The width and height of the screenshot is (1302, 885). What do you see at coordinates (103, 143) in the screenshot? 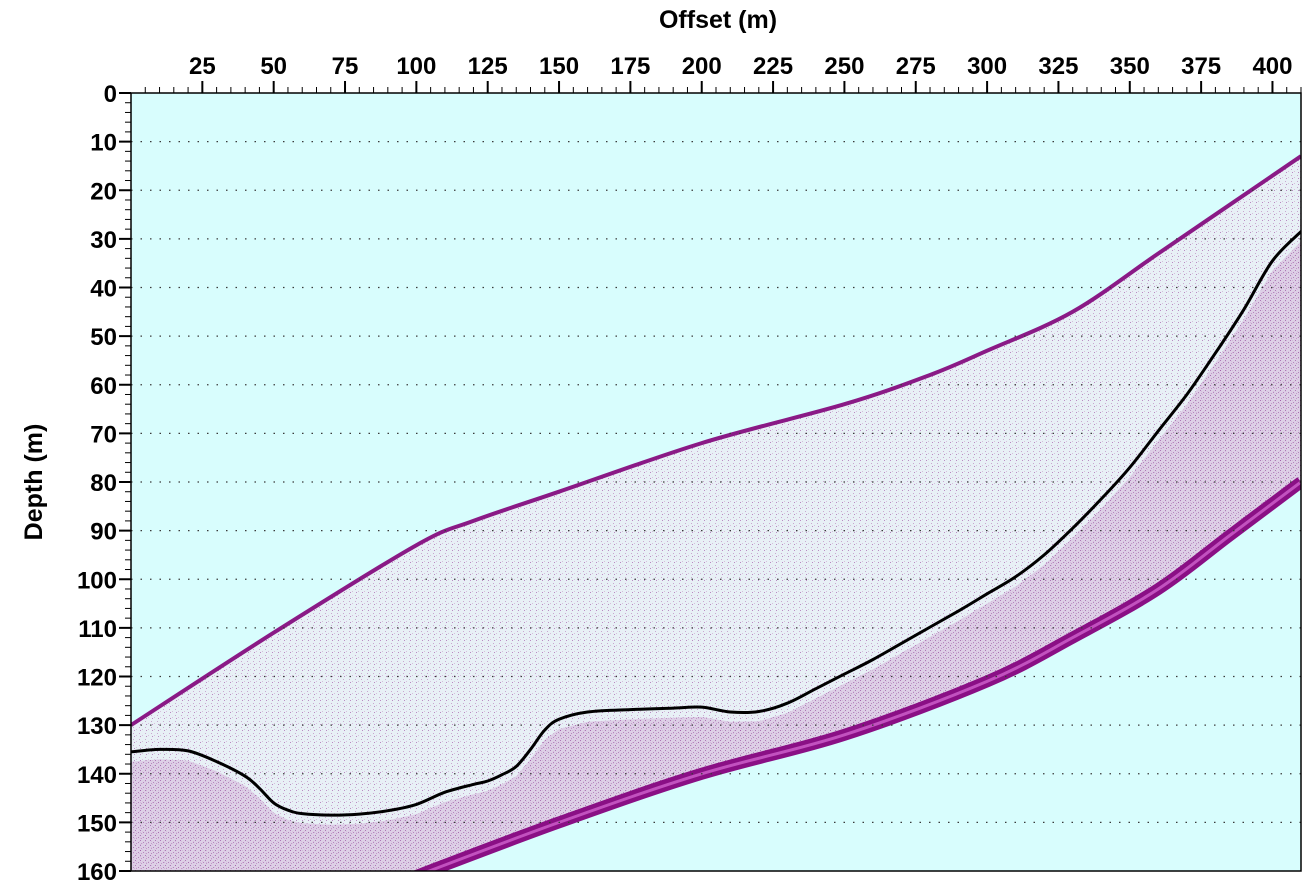
I see `y-tick-label: 10` at bounding box center [103, 143].